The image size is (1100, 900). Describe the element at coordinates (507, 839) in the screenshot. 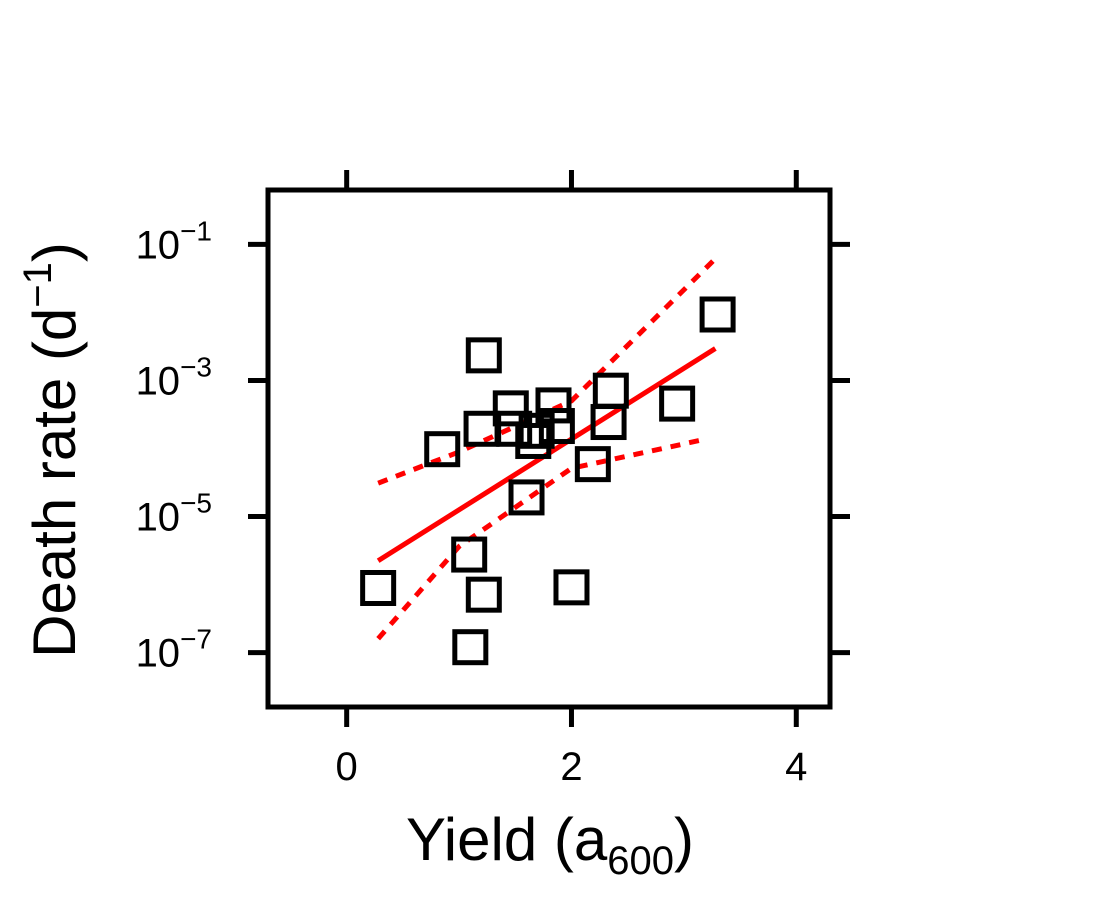

I see `x-axis-title-main: Yield (a` at that location.